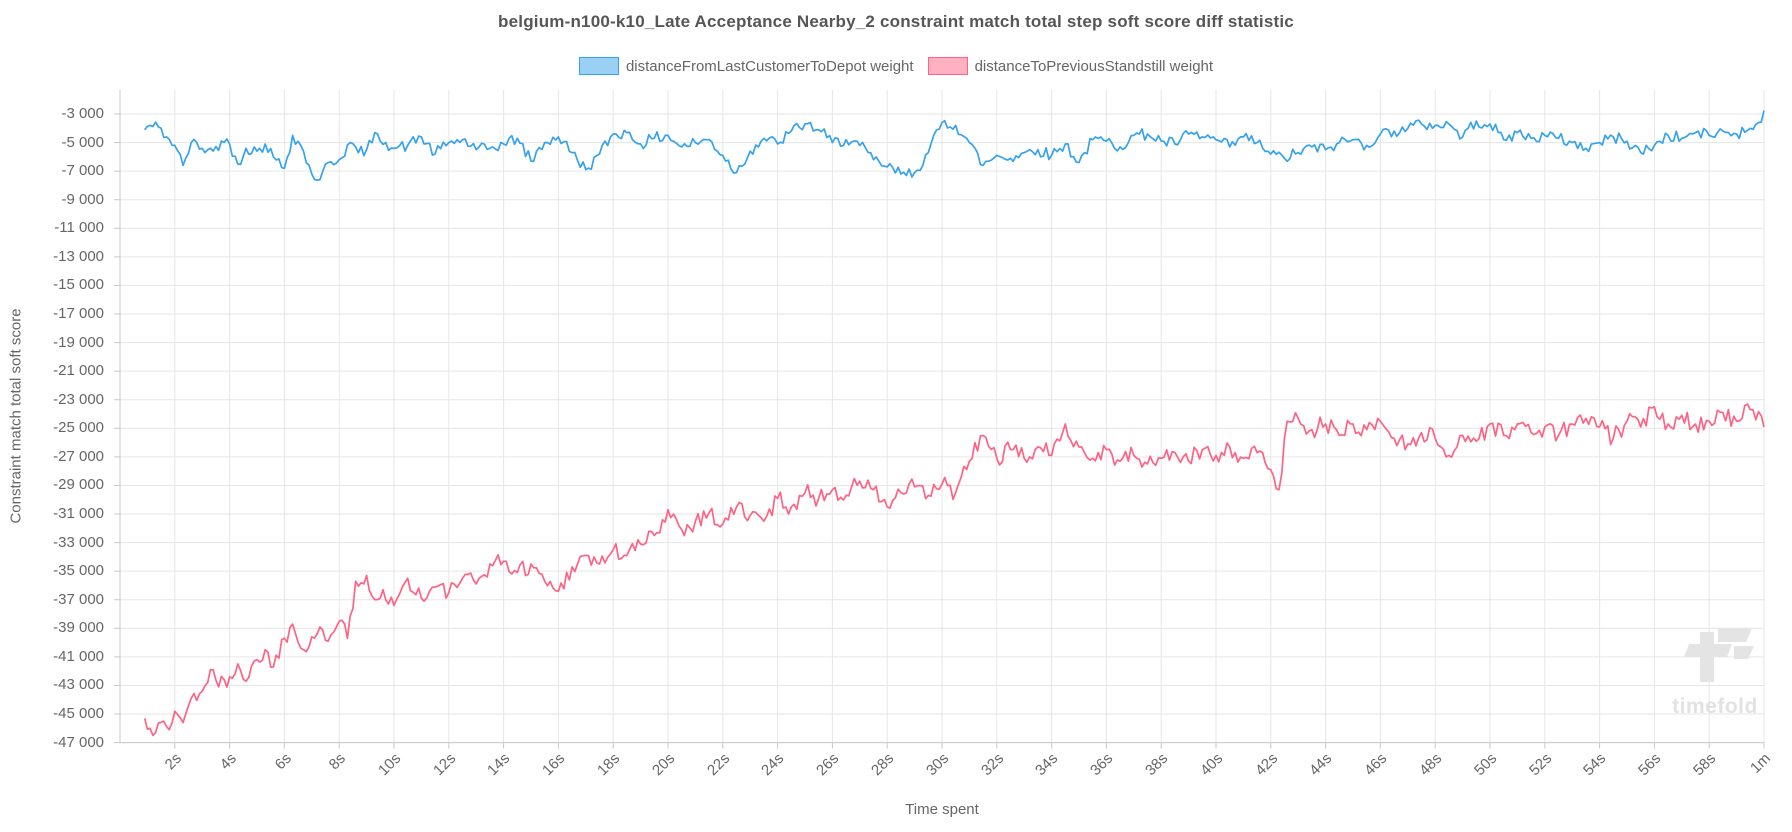 The height and width of the screenshot is (832, 1792). Describe the element at coordinates (78, 371) in the screenshot. I see `y-tick-label: -21 000` at that location.